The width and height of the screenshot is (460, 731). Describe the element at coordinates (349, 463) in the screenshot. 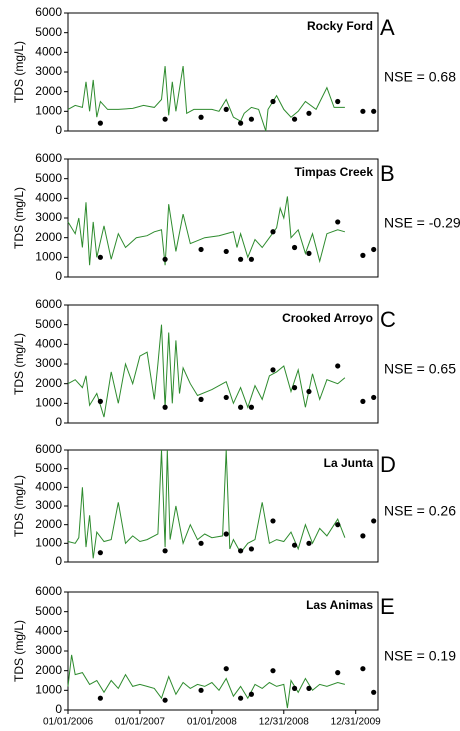

I see `panel-title: La Junta` at that location.